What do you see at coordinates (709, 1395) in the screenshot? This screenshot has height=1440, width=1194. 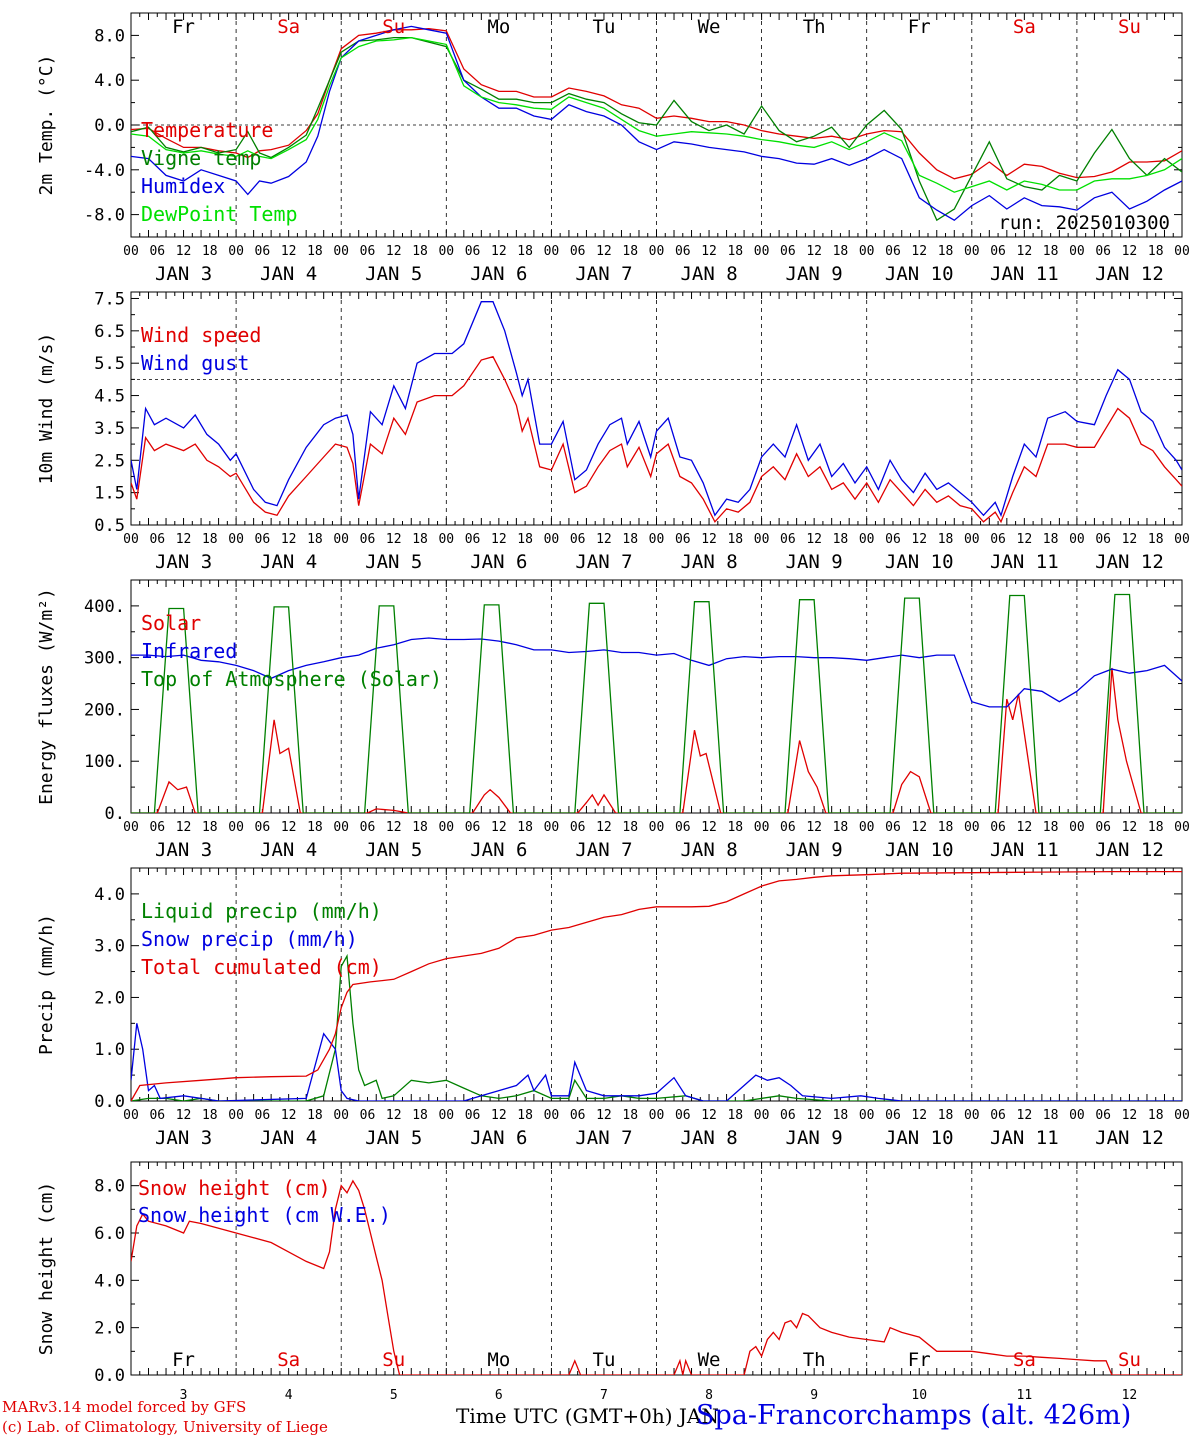 I see `day-number-label: 8` at bounding box center [709, 1395].